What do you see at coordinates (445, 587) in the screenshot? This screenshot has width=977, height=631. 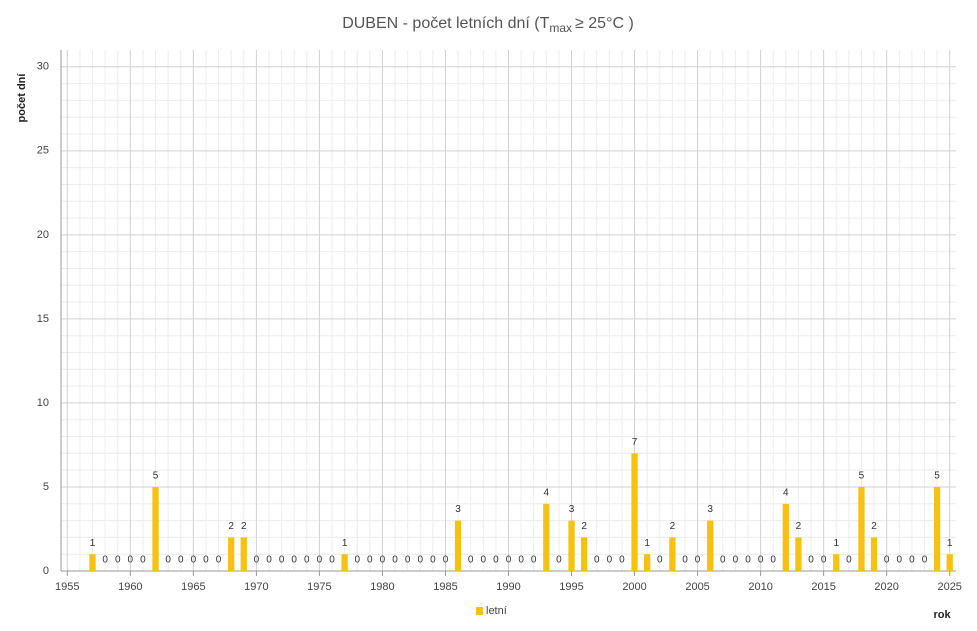 I see `x-tick-label: 1985` at bounding box center [445, 587].